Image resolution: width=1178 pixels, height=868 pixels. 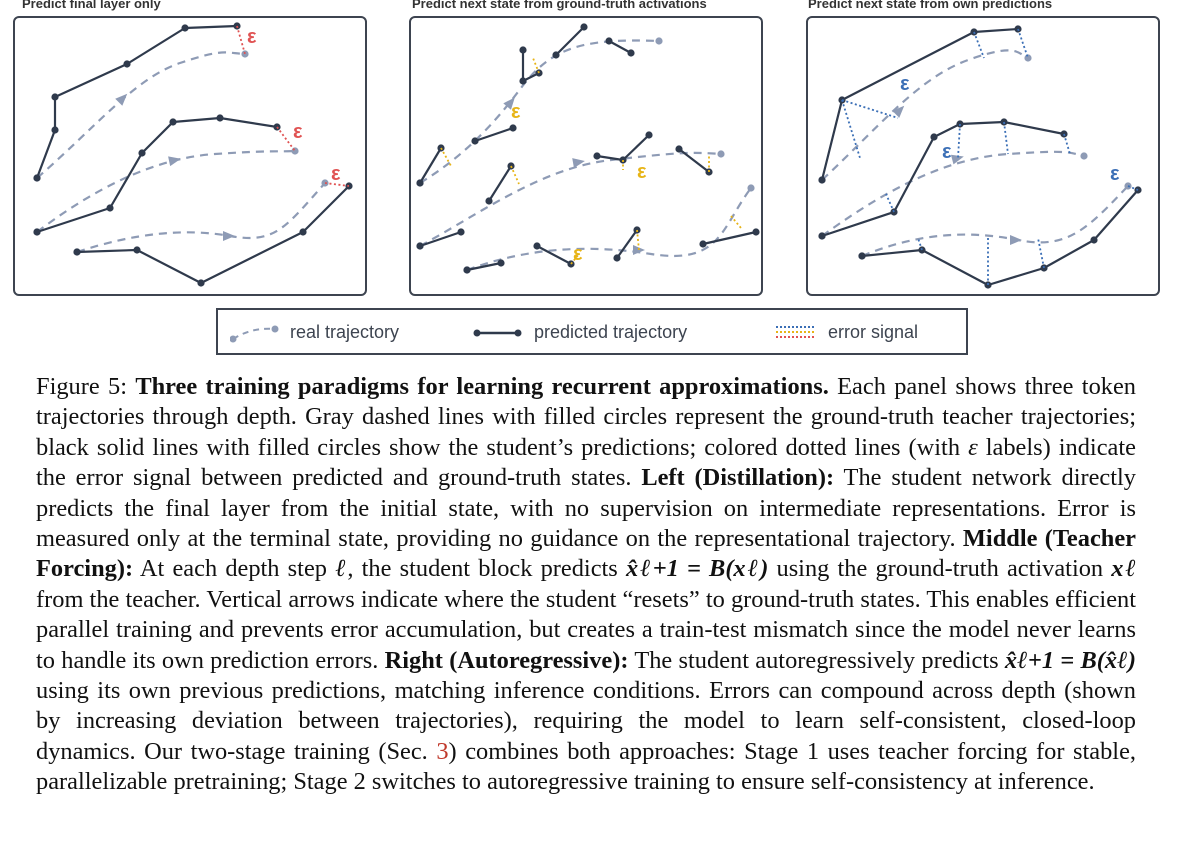 I want to click on right-heading: Right (Autoregressive):, so click(x=506, y=660).